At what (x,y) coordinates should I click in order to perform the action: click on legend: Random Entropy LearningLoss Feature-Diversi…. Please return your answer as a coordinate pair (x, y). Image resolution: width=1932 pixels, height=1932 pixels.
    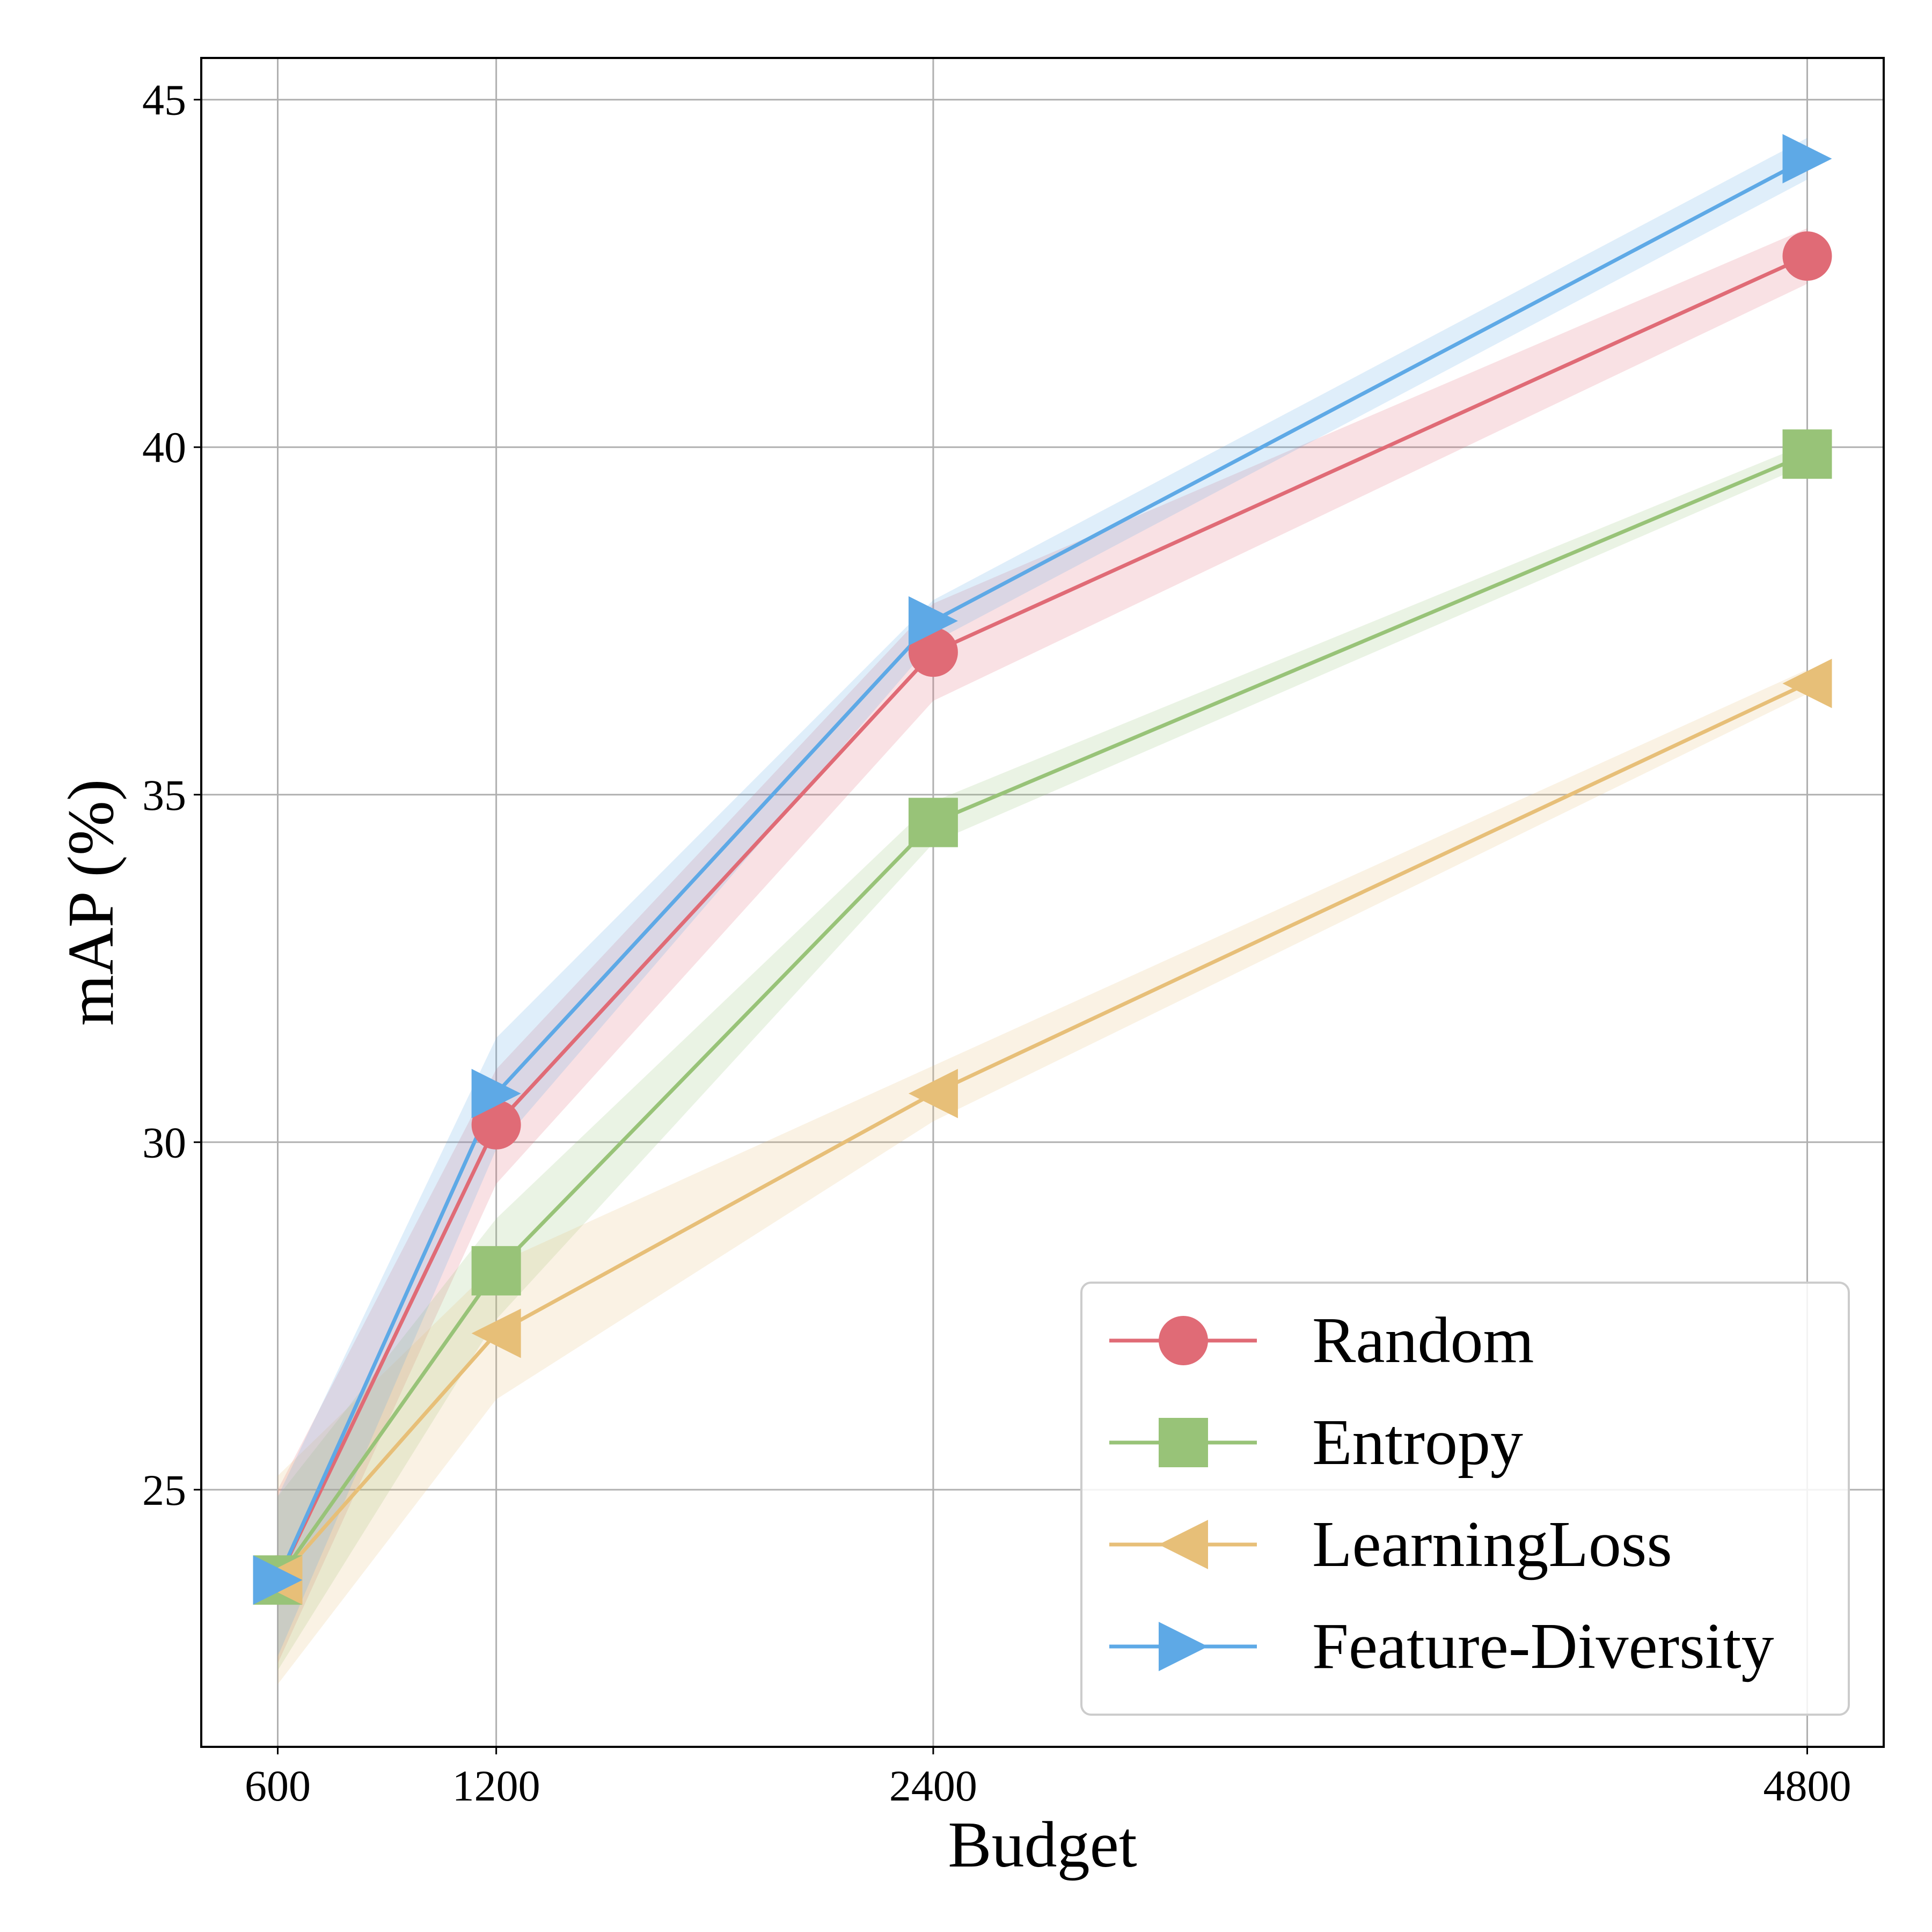
    Looking at the image, I should click on (1465, 1499).